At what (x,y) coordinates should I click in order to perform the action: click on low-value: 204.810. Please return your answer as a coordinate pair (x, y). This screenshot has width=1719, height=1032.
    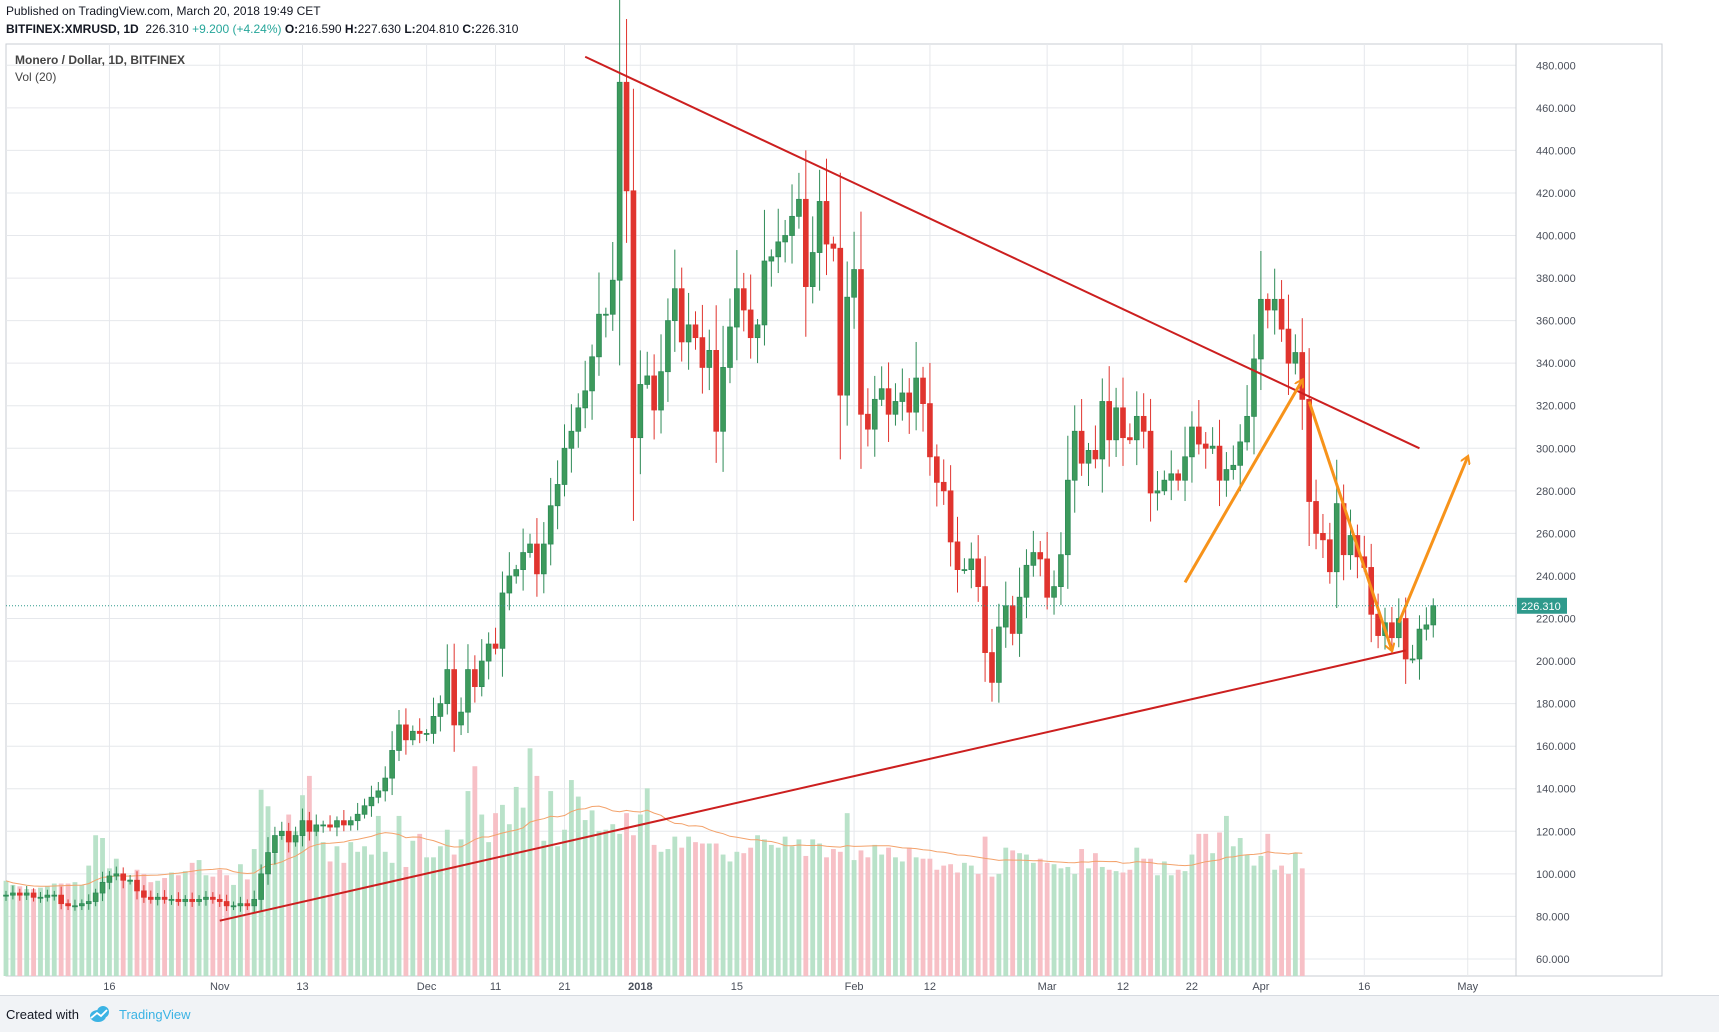
    Looking at the image, I should click on (437, 29).